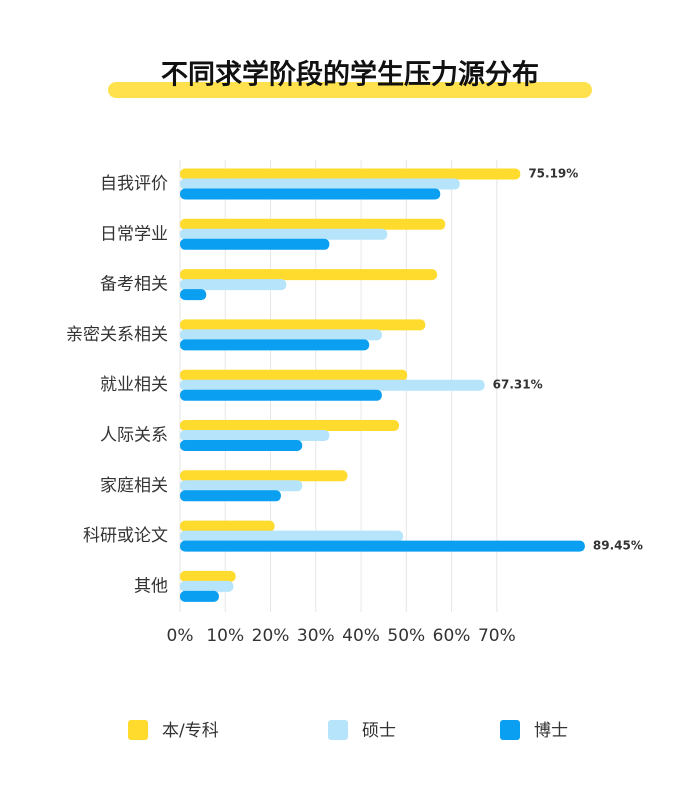  I want to click on legend-label: 本/专科, so click(190, 731).